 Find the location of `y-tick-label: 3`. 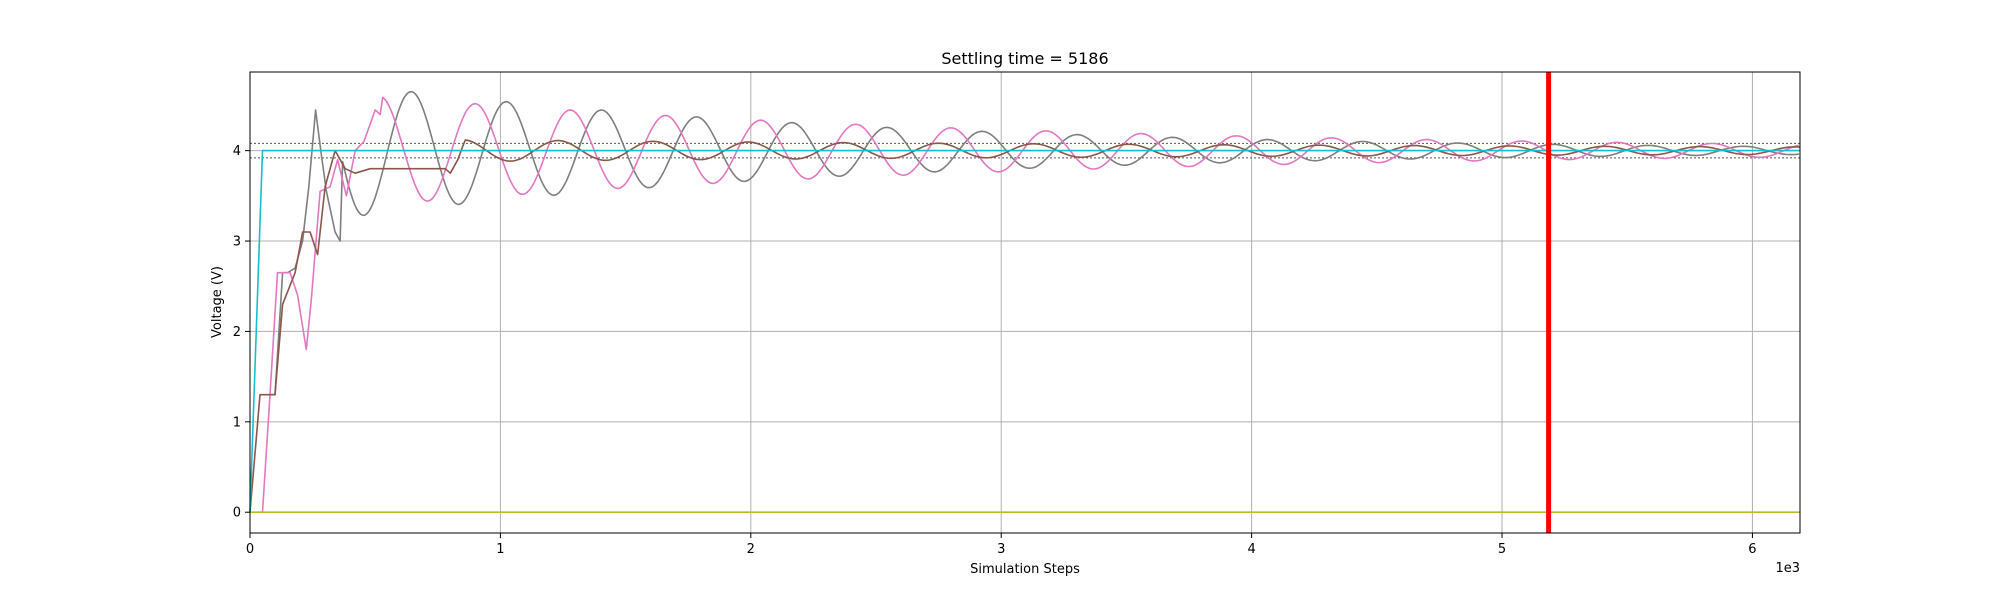

y-tick-label: 3 is located at coordinates (237, 242).